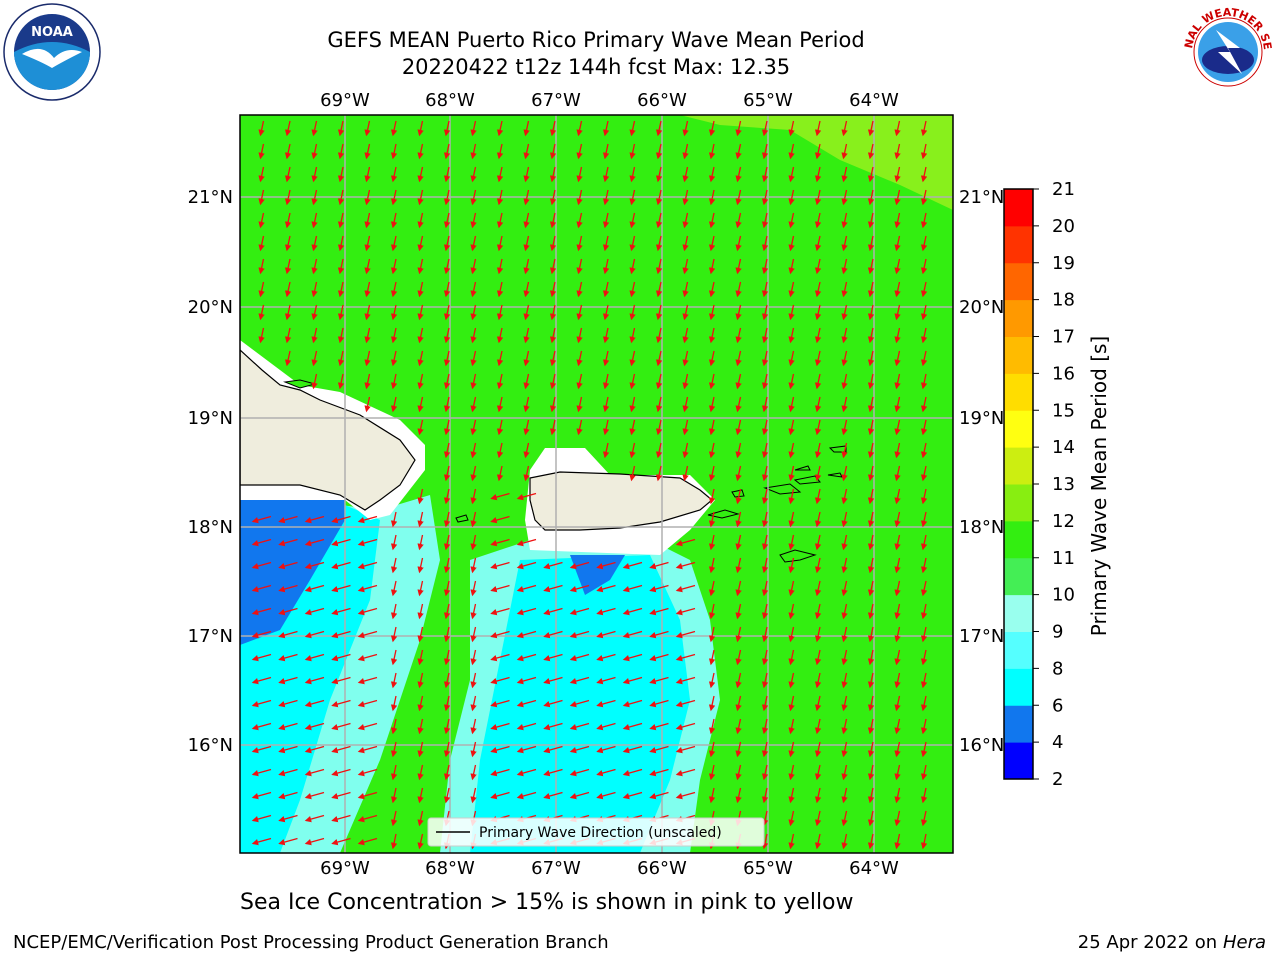 This screenshot has width=1280, height=960. What do you see at coordinates (1063, 410) in the screenshot?
I see `colorbar-tick-label: 15` at bounding box center [1063, 410].